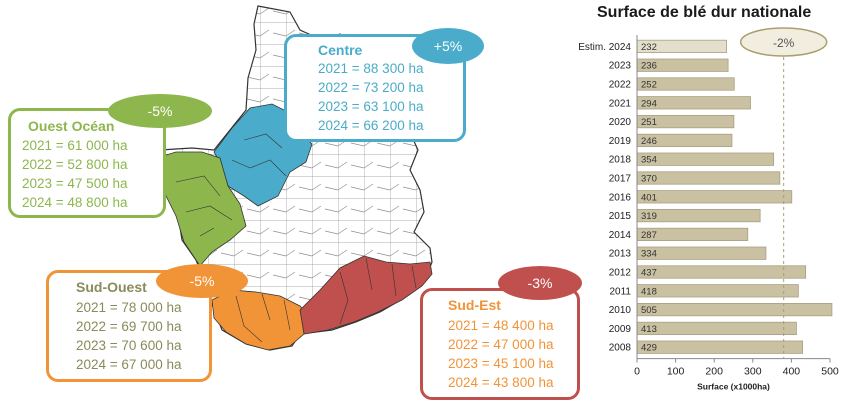  What do you see at coordinates (620, 273) in the screenshot?
I see `category-label: 2012` at bounding box center [620, 273].